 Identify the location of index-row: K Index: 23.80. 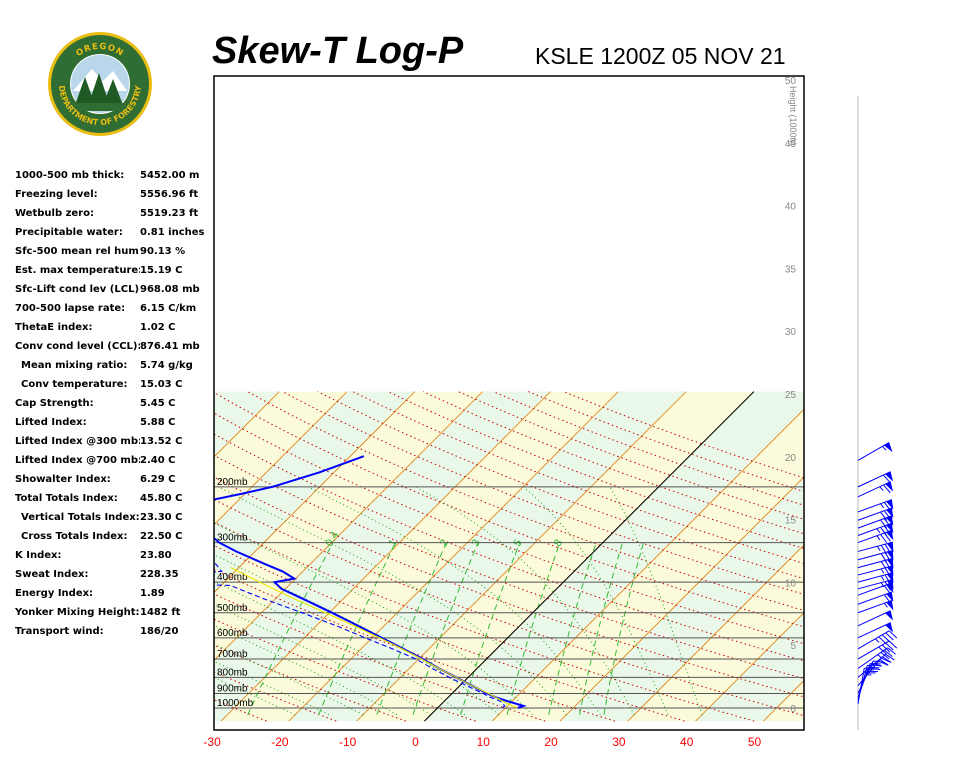
(115, 555).